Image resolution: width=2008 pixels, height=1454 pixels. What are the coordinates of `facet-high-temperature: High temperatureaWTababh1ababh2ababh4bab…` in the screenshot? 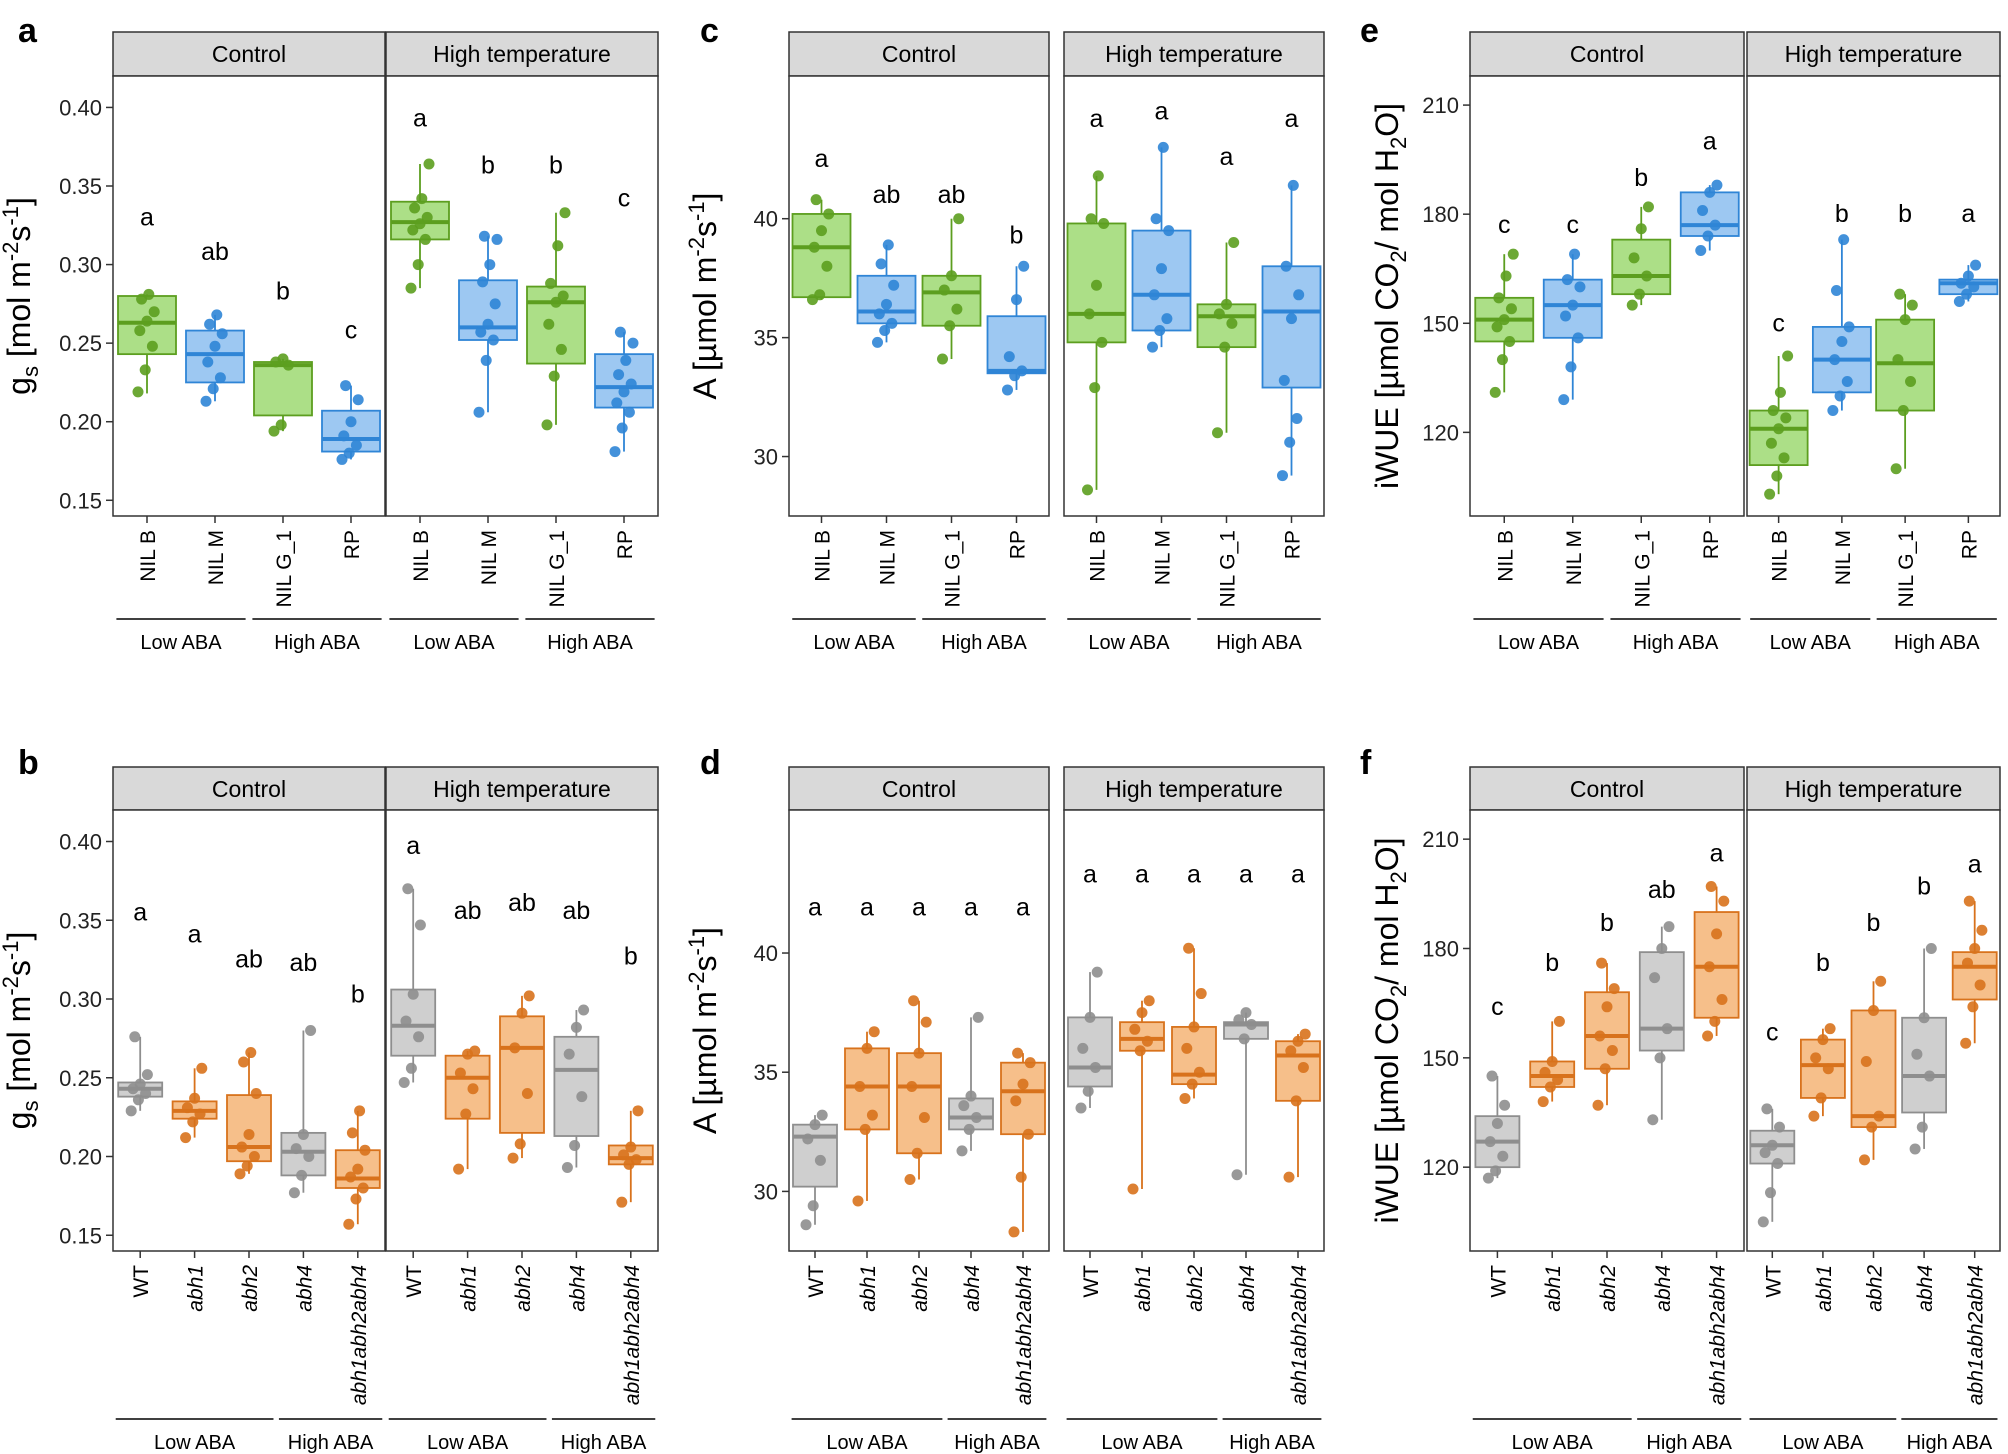 It's located at (522, 1110).